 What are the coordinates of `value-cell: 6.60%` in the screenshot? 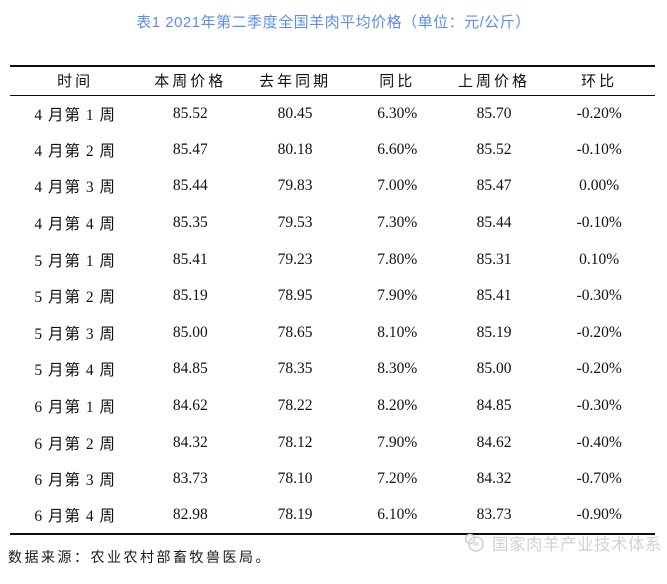 It's located at (397, 149).